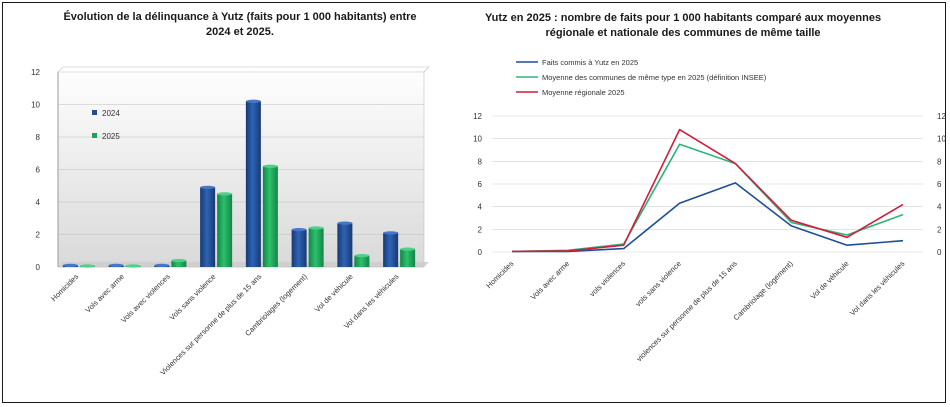 Image resolution: width=950 pixels, height=407 pixels. Describe the element at coordinates (608, 279) in the screenshot. I see `x-tick-label: vols violences` at that location.